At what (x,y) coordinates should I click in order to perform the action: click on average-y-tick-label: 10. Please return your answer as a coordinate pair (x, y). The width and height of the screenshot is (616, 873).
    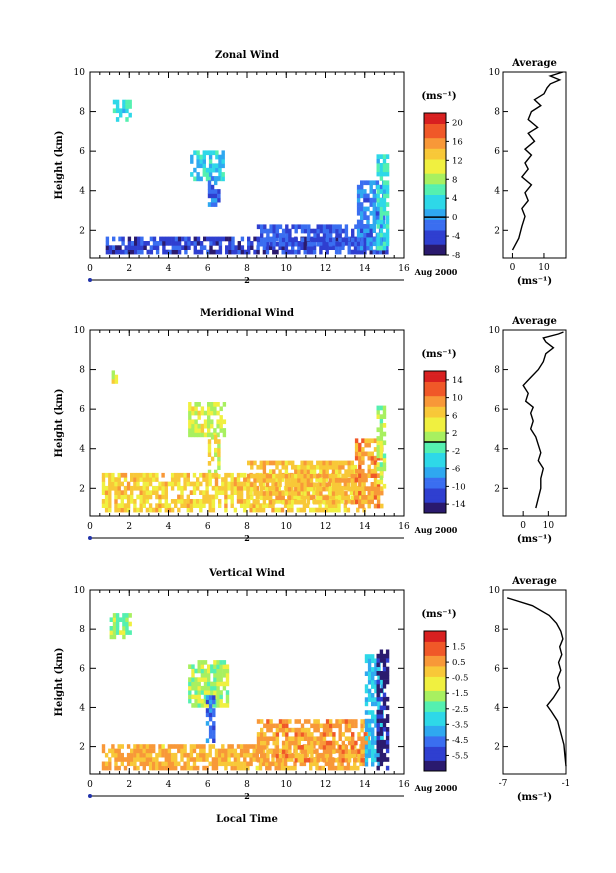
    Looking at the image, I should click on (495, 73).